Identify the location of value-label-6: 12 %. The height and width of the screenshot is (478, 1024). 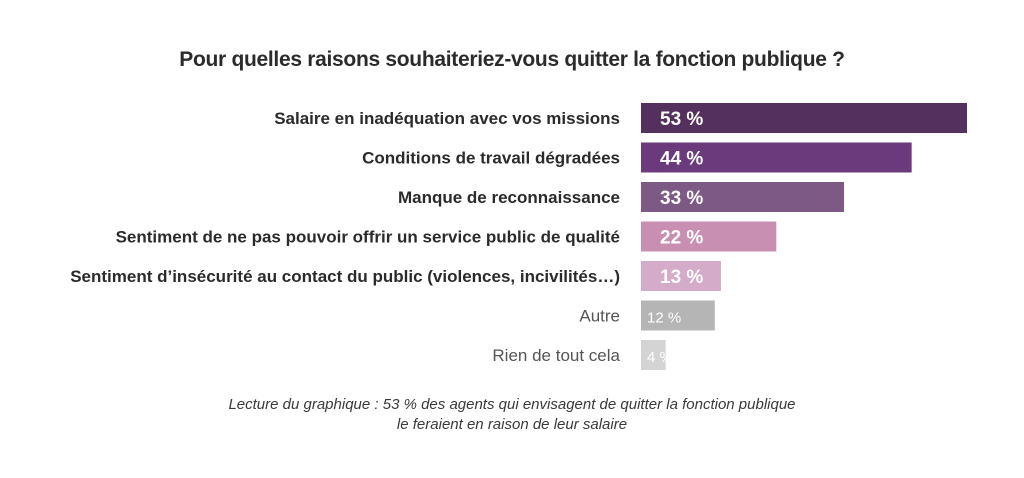
(664, 318).